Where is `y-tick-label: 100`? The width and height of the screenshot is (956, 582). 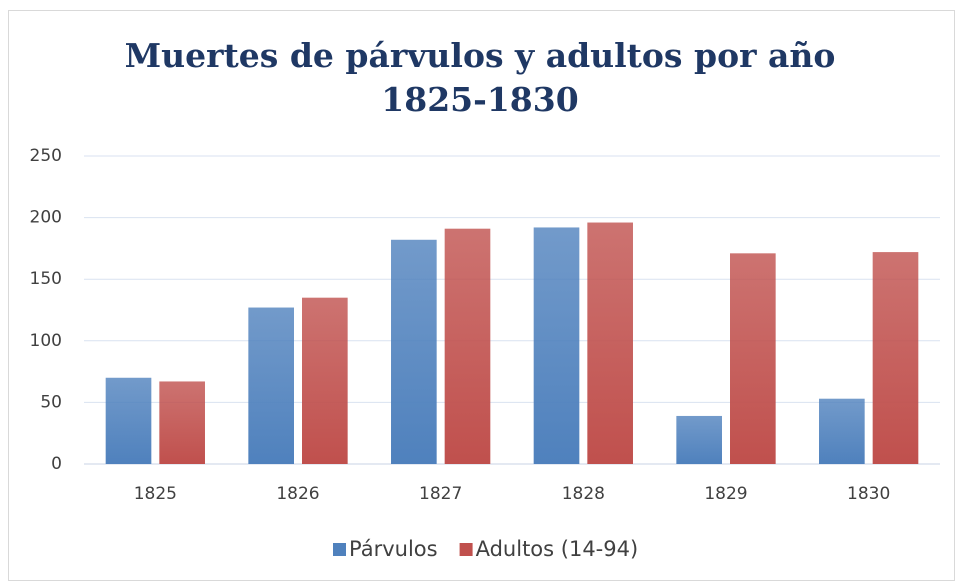 y-tick-label: 100 is located at coordinates (46, 341).